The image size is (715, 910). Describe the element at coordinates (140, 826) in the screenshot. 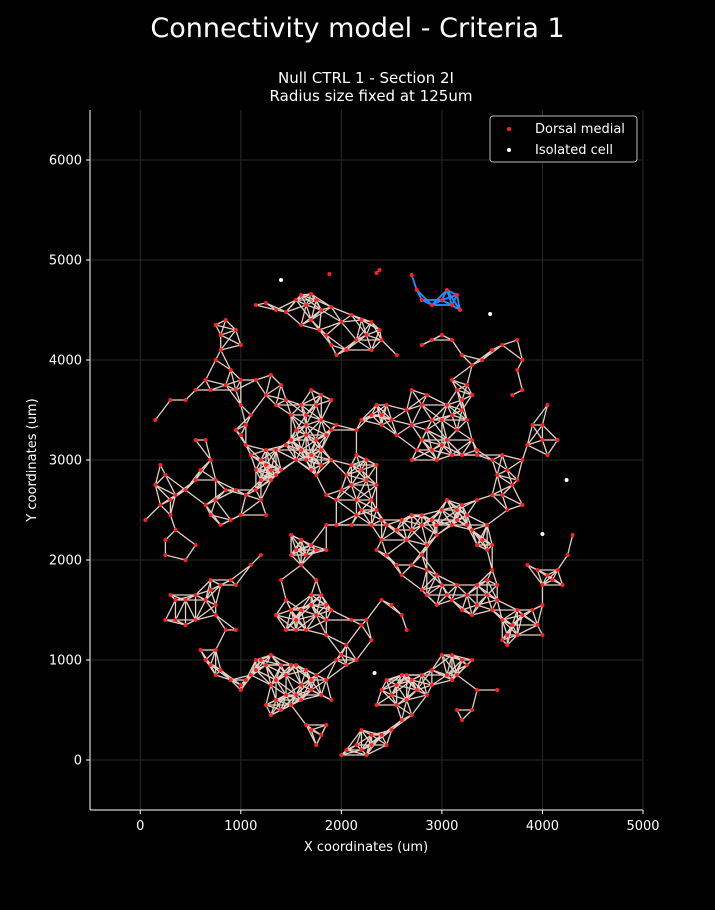

I see `x-tick-label: 0` at that location.